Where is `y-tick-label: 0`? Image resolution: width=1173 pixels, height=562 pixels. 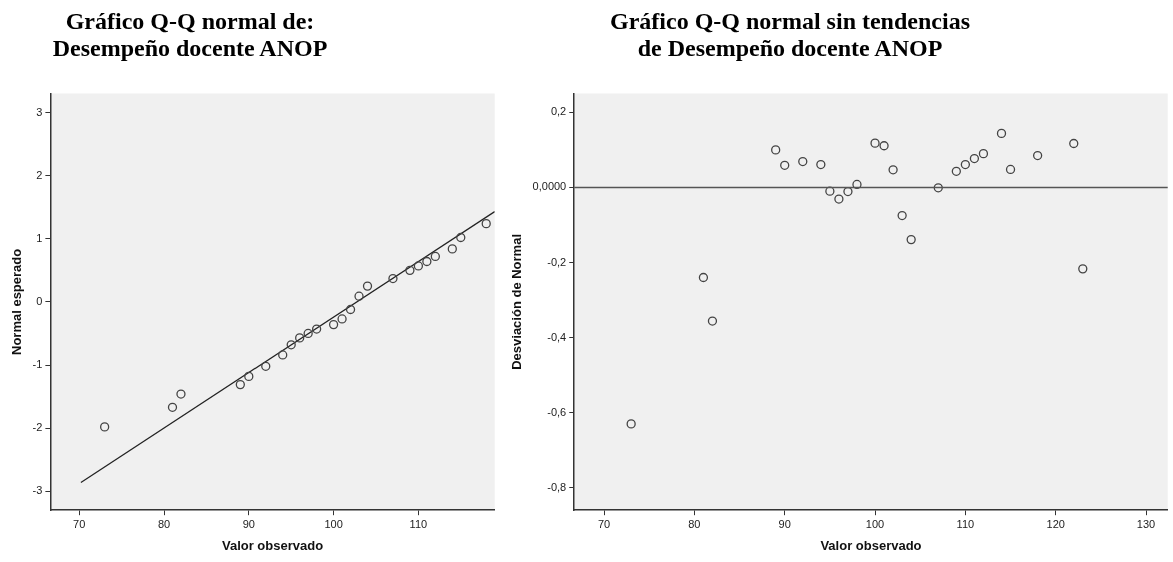
y-tick-label: 0 is located at coordinates (39, 300).